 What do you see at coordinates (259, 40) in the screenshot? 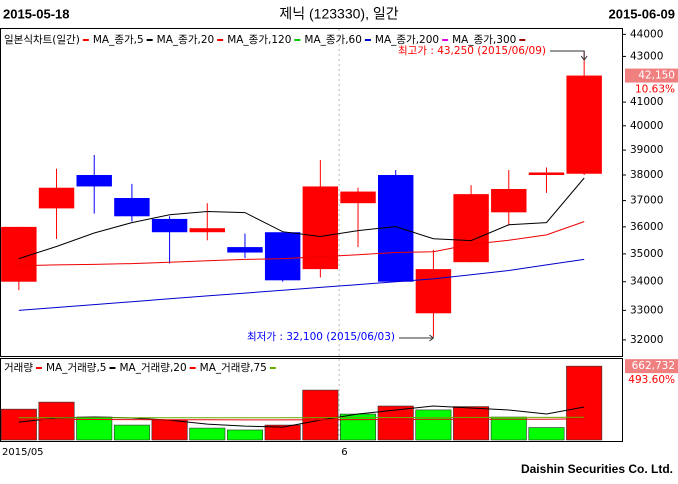
I see `legend-entry: MA_종가,120` at bounding box center [259, 40].